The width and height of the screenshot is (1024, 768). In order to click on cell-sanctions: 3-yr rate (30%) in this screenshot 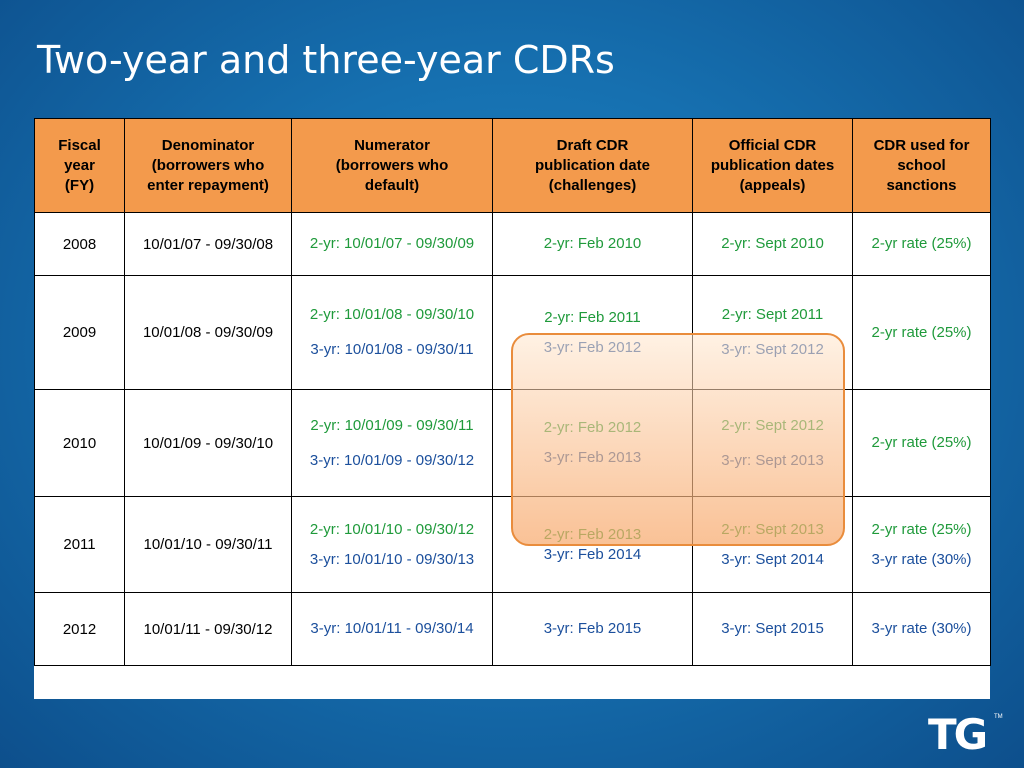, I will do `click(921, 629)`.